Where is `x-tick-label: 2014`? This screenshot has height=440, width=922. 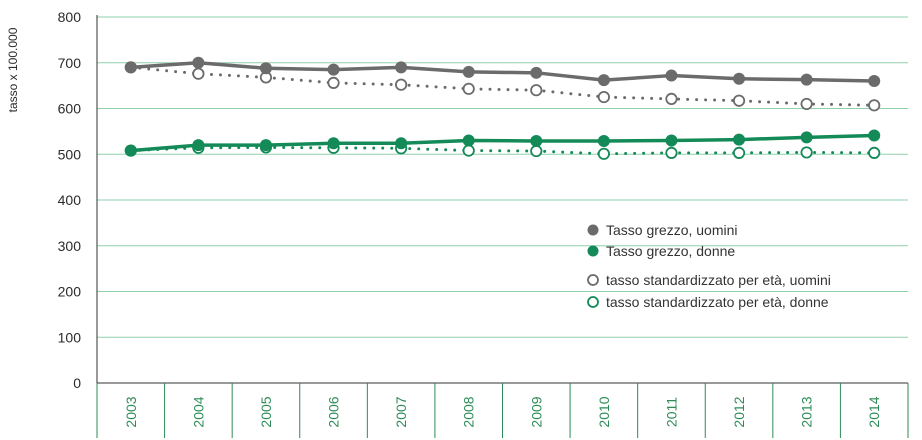 x-tick-label: 2014 is located at coordinates (874, 411).